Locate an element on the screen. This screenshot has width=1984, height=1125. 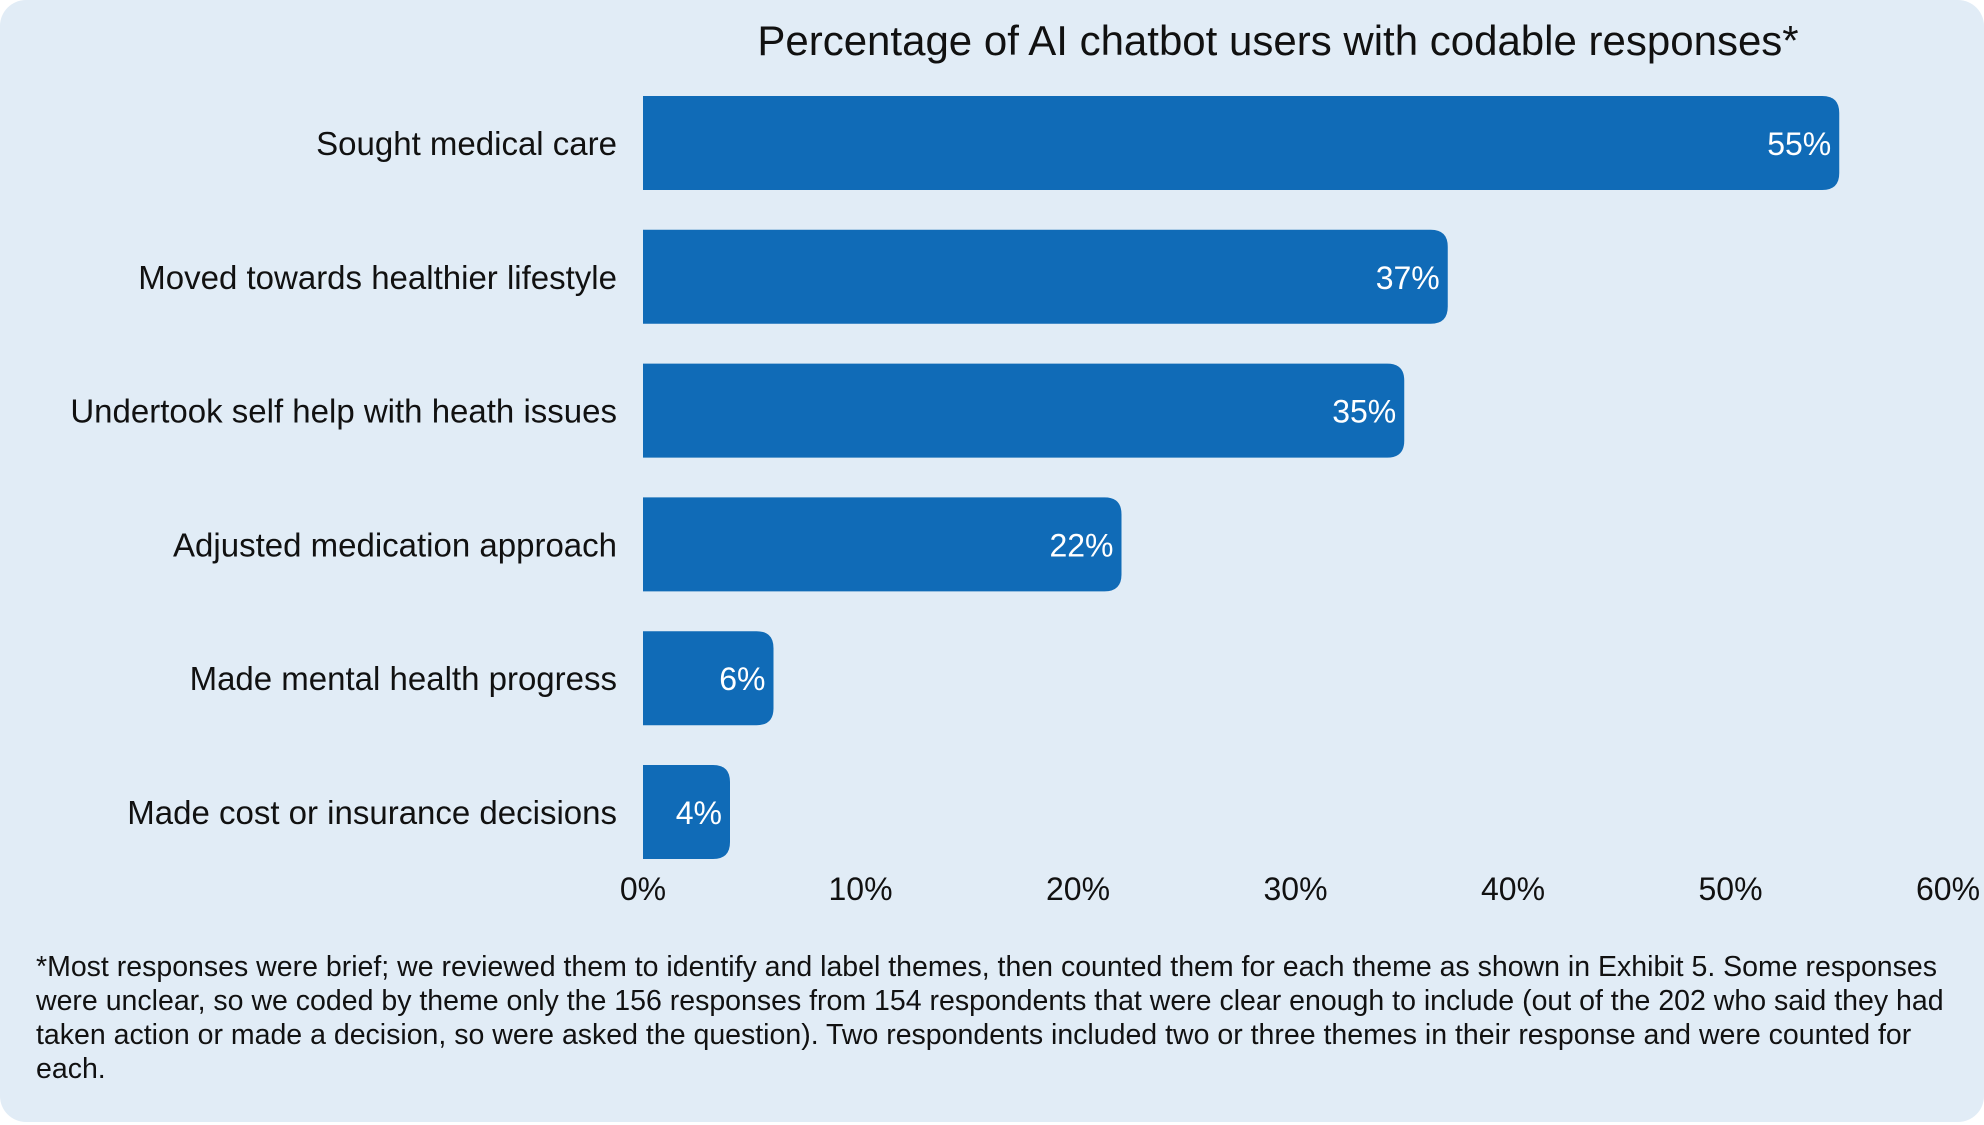
x-tick-label: 10% is located at coordinates (860, 889).